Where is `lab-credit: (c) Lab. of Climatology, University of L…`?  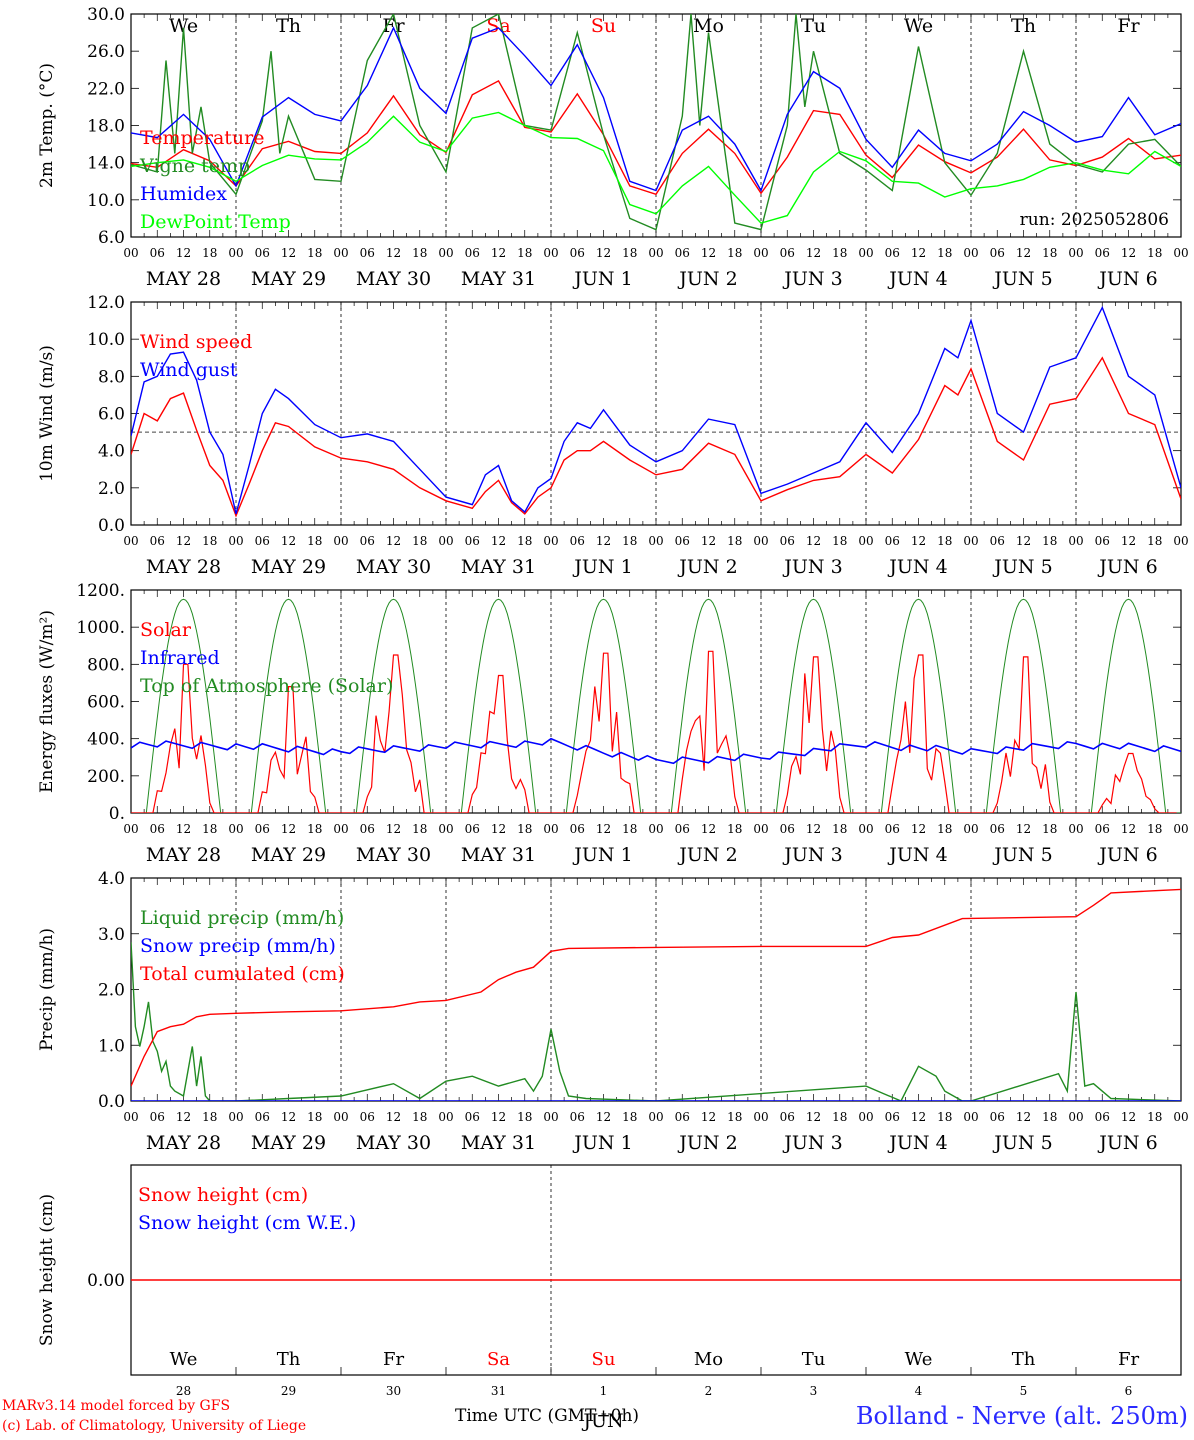
lab-credit: (c) Lab. of Climatology, University of L… is located at coordinates (154, 1426).